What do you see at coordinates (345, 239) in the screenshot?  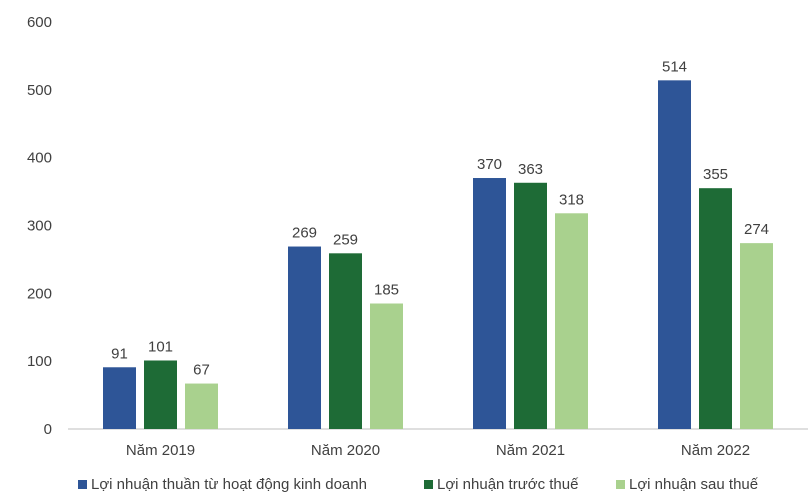 I see `data-label: 259` at bounding box center [345, 239].